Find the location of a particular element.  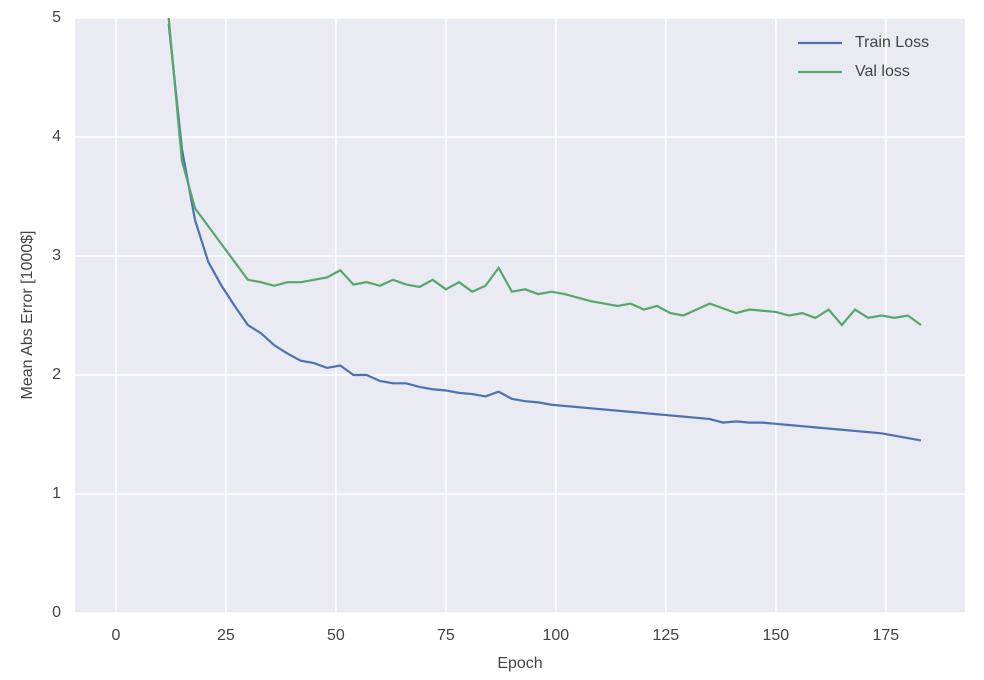

y-tick-label: 4 is located at coordinates (56, 136).